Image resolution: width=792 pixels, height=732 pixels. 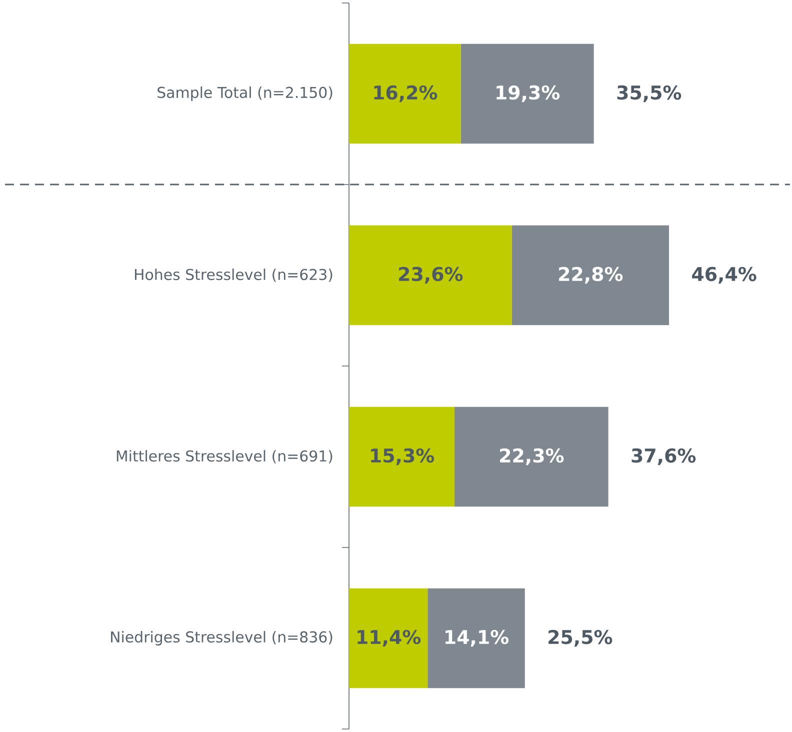 What do you see at coordinates (664, 457) in the screenshot?
I see `total-label: 37,6%` at bounding box center [664, 457].